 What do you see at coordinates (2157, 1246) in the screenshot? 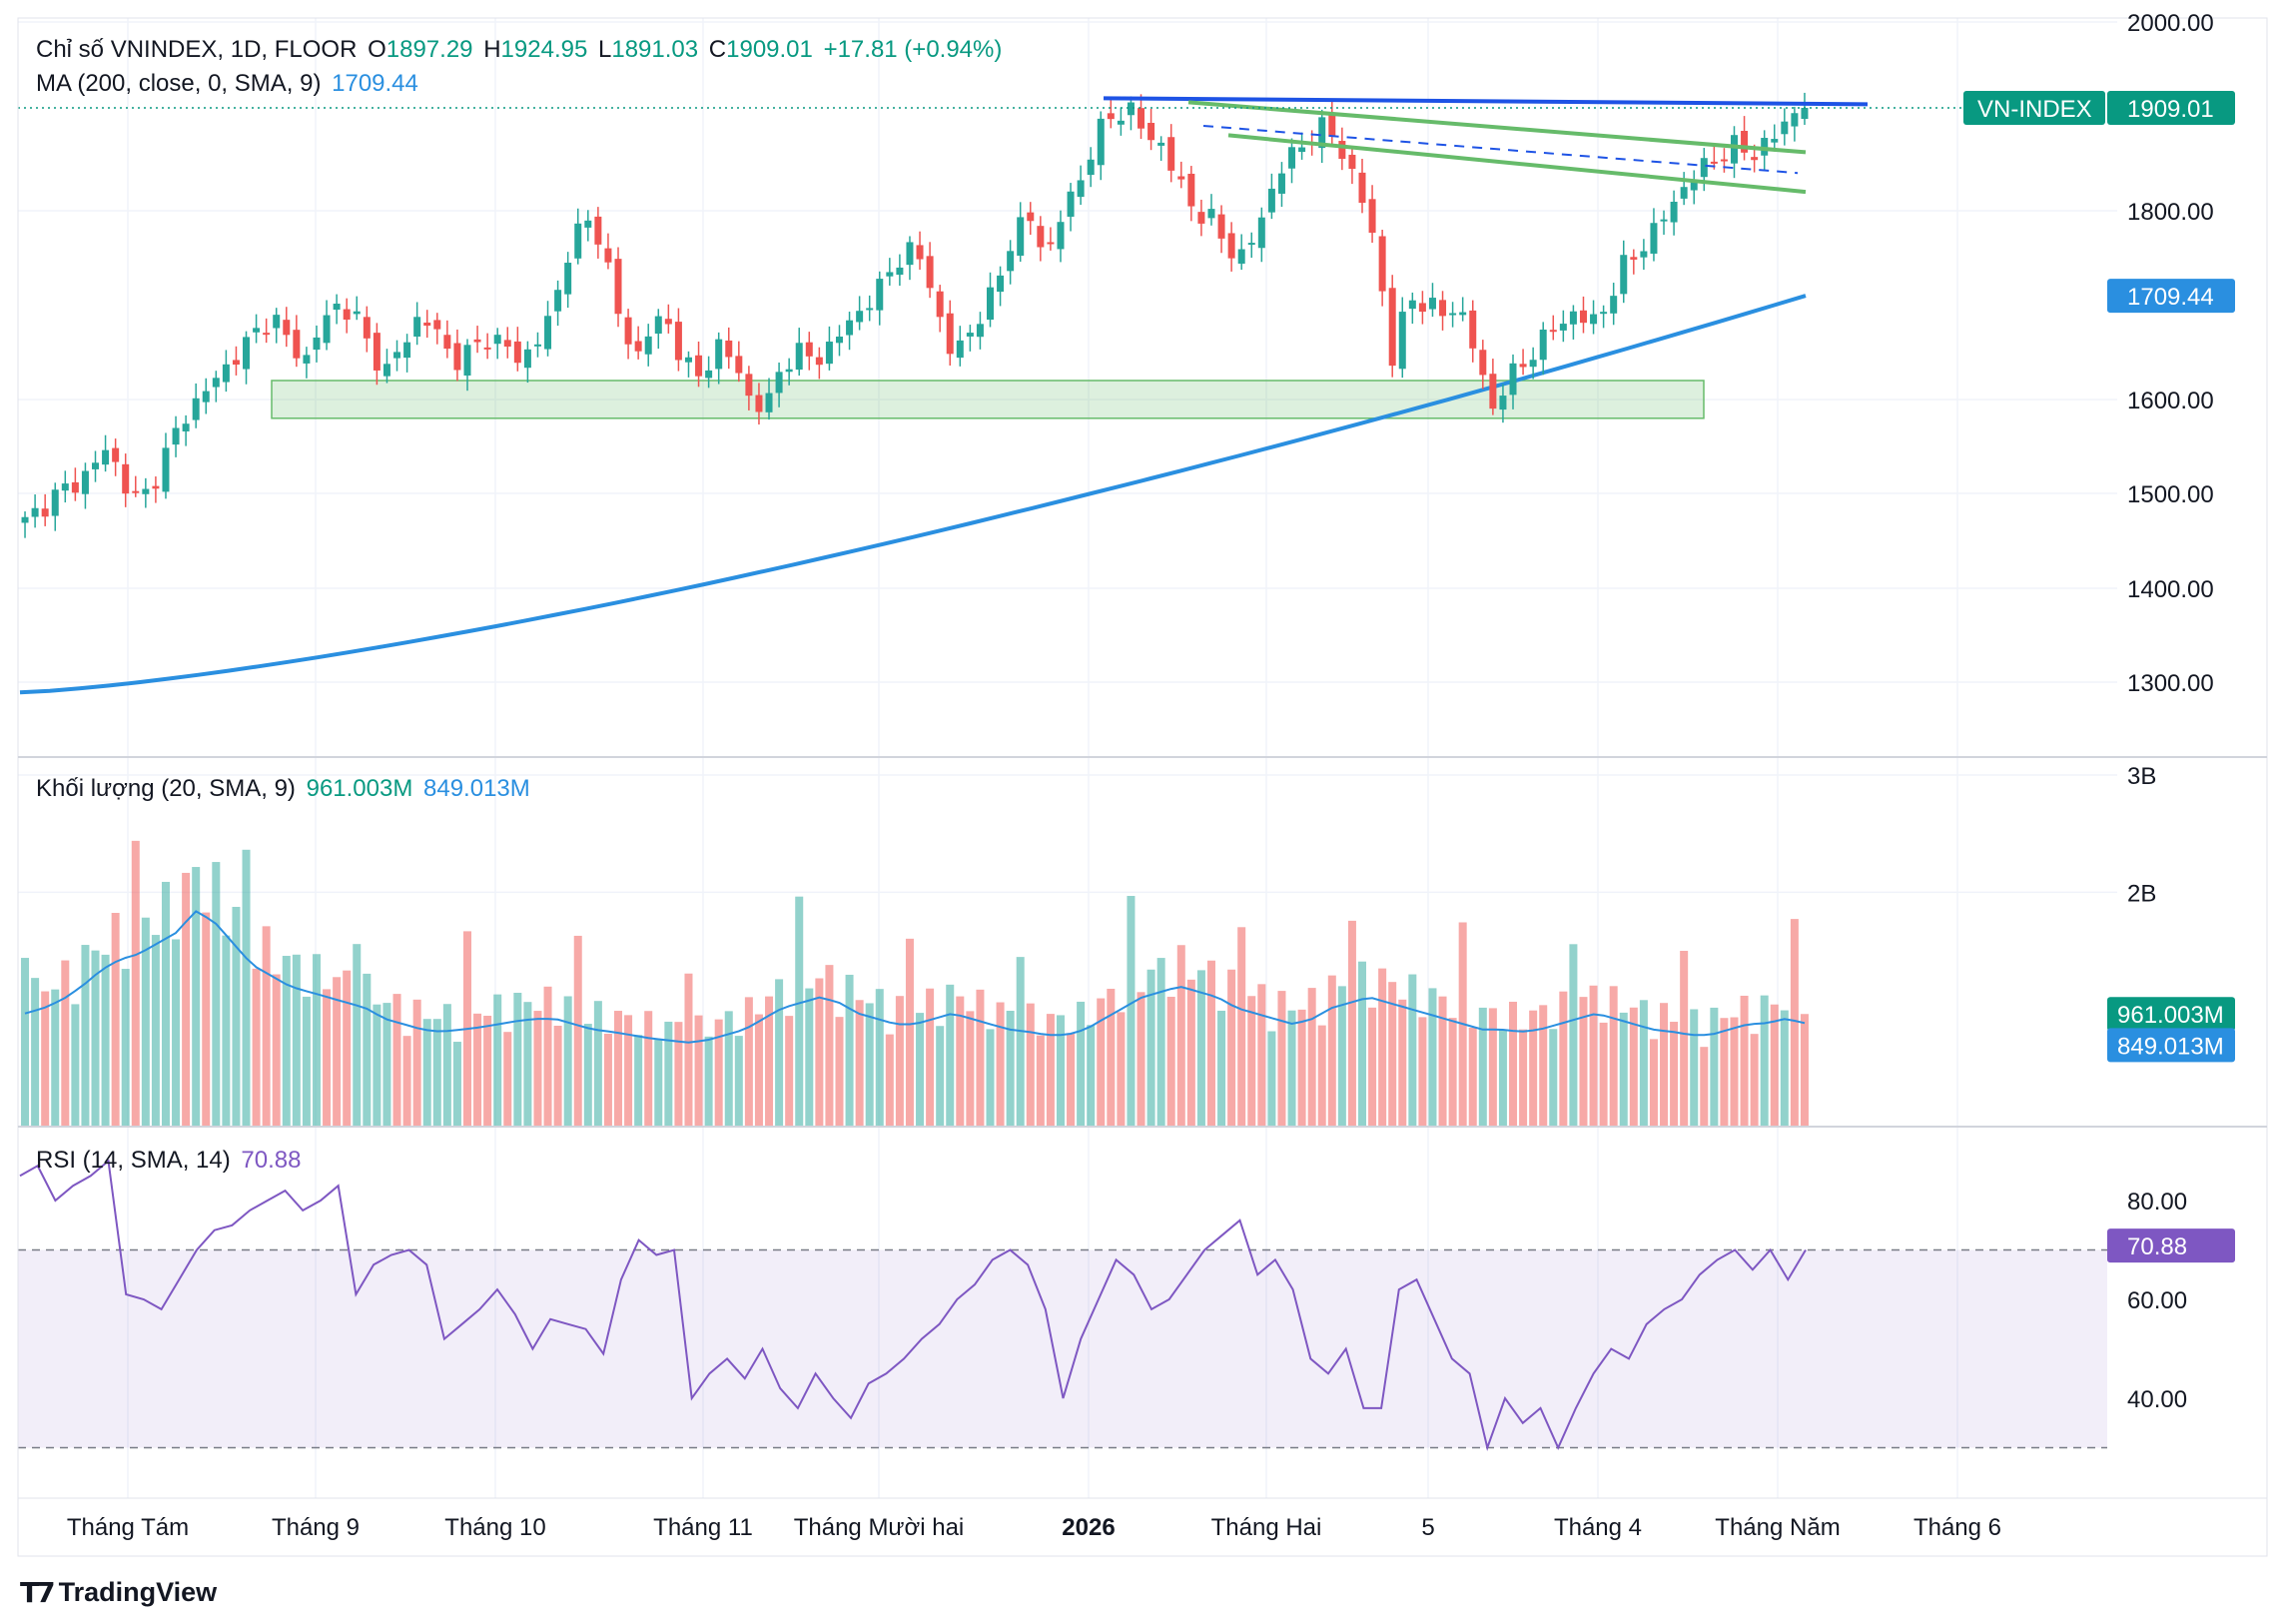
I see `rsi-value-tag: 70.88` at bounding box center [2157, 1246].